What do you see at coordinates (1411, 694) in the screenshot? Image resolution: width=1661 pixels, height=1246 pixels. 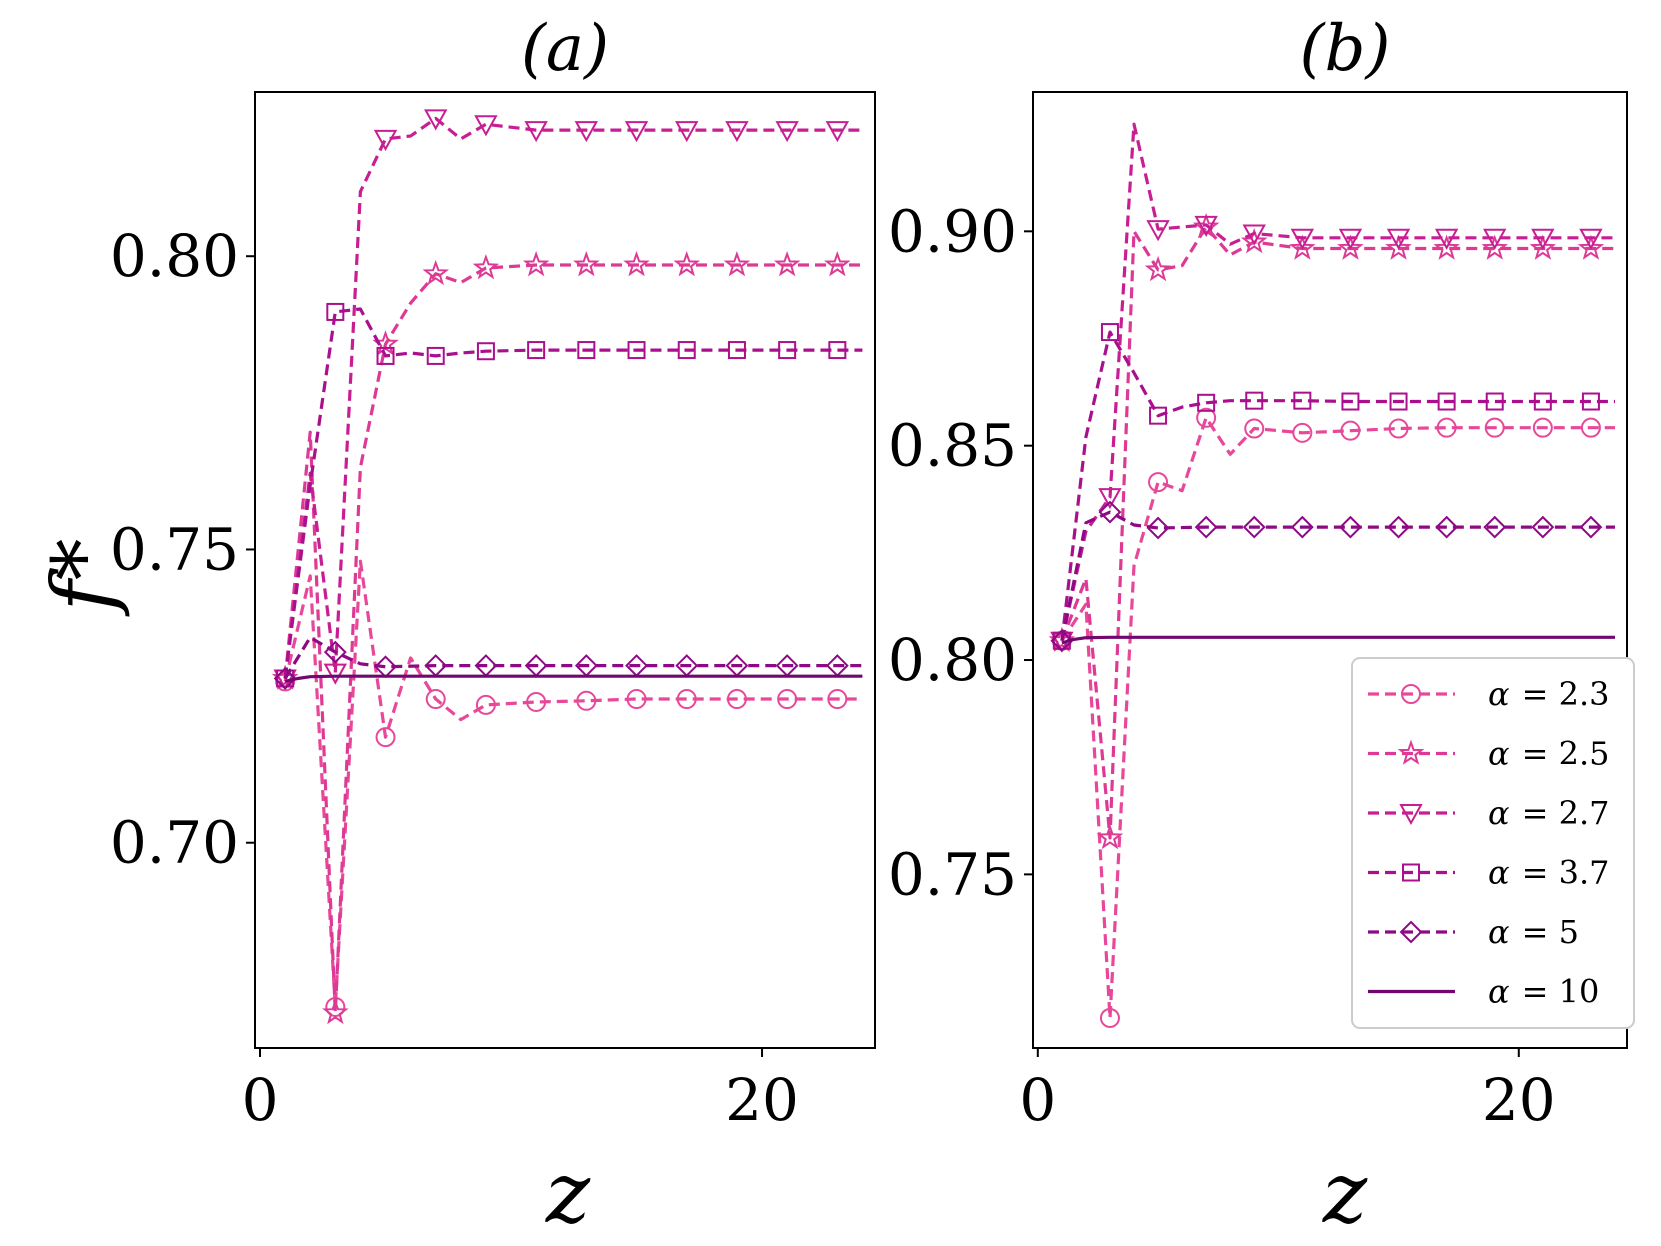 I see `circle-icon` at bounding box center [1411, 694].